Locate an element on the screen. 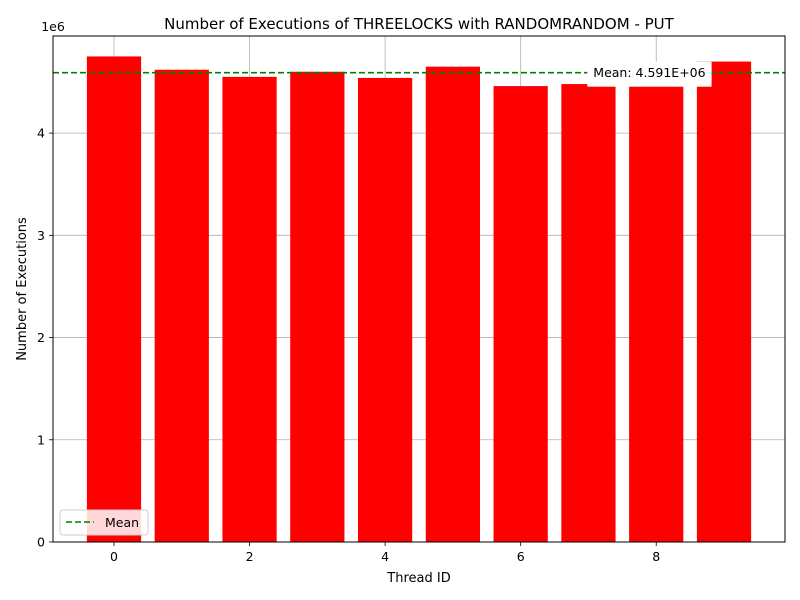  x-axis-ticks: 0 2 4 6 8 is located at coordinates (385, 553).